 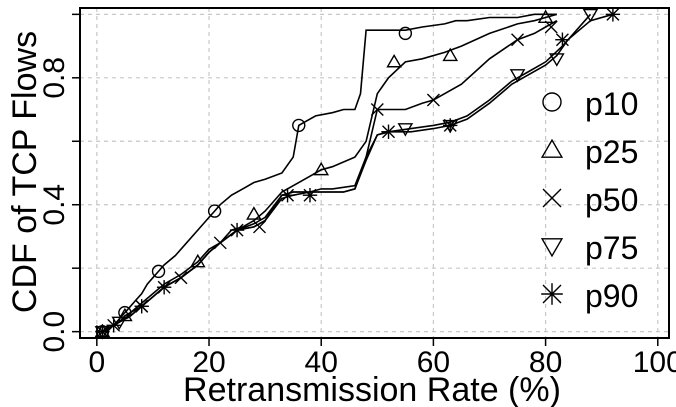 What do you see at coordinates (372, 389) in the screenshot?
I see `x-axis-label: Retransmission Rate (%)` at bounding box center [372, 389].